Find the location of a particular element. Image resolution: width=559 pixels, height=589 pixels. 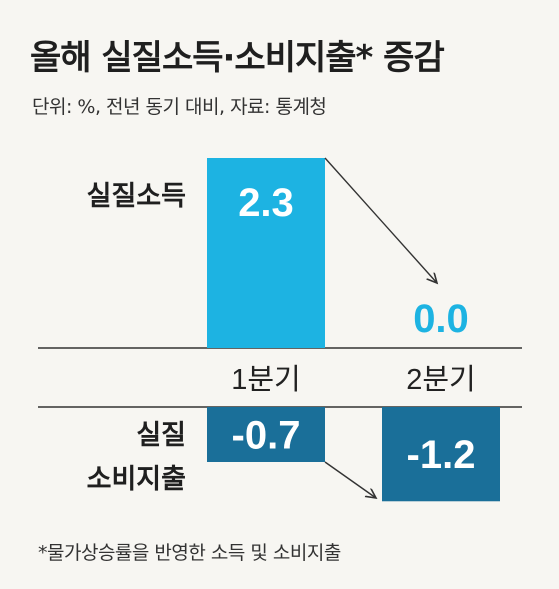

income-value-label-2: 0.0 is located at coordinates (441, 319).